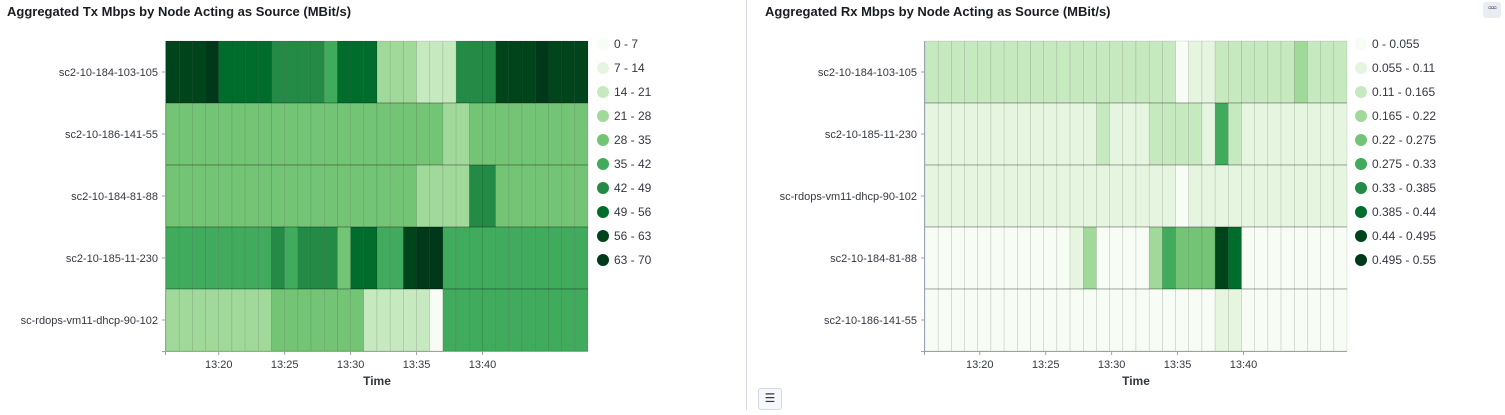 This screenshot has width=1505, height=415. Describe the element at coordinates (1404, 212) in the screenshot. I see `legend-label: 0.385 - 0.44` at that location.